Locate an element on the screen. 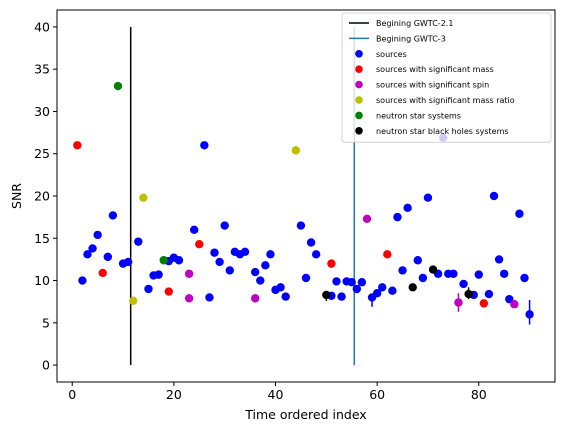  y-tick-label: 25 is located at coordinates (42, 153).